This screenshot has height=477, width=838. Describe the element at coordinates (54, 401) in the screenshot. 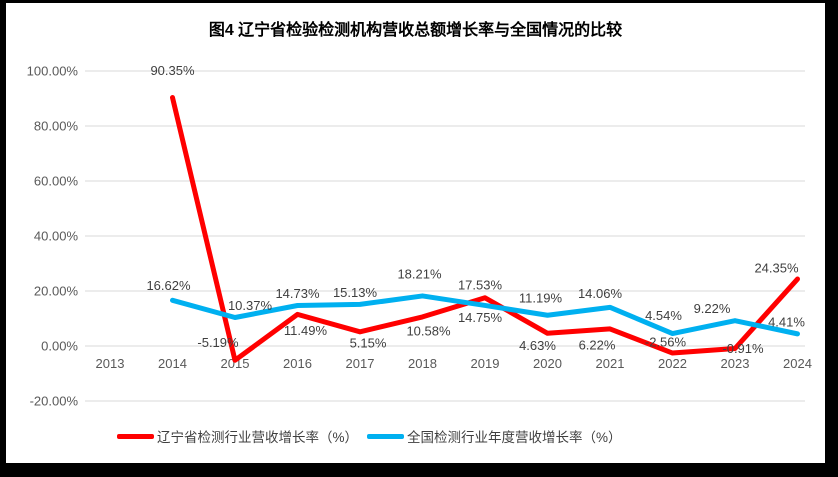

I see `y-tick-label: -20.00%` at that location.